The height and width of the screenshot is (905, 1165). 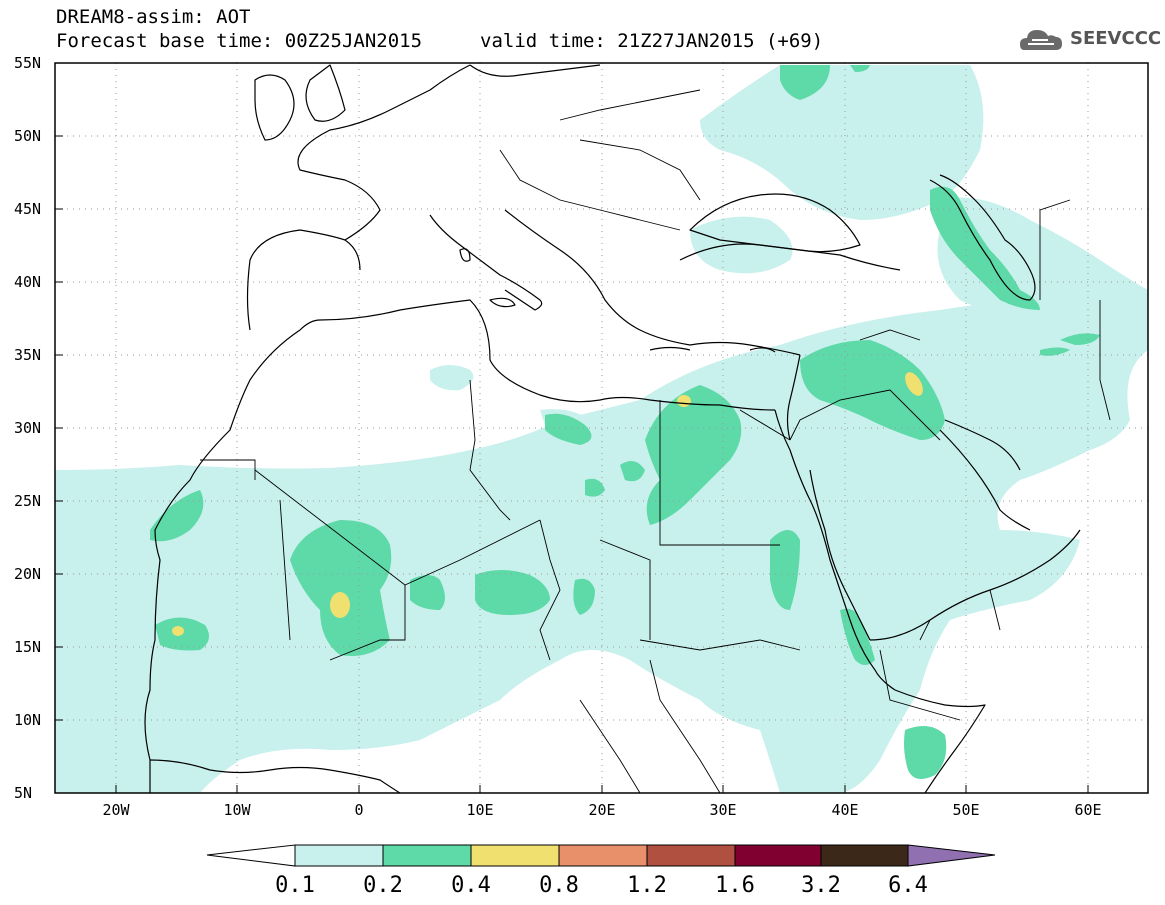 I want to click on lat-label: 50N, so click(x=28, y=136).